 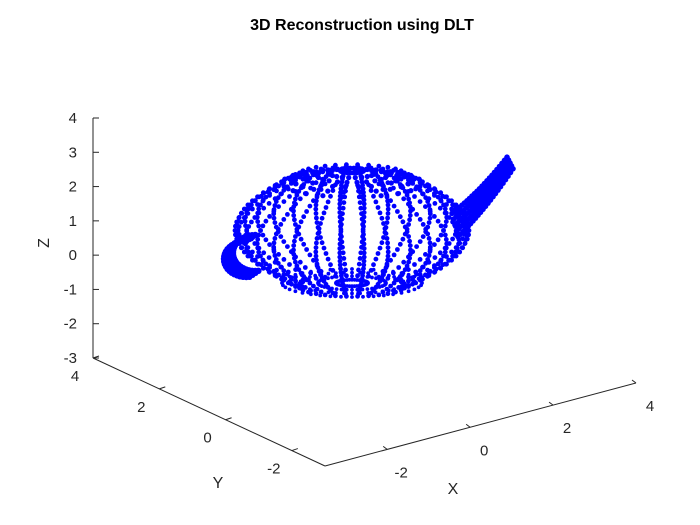 I want to click on y-tick-mark, so click(x=228, y=419).